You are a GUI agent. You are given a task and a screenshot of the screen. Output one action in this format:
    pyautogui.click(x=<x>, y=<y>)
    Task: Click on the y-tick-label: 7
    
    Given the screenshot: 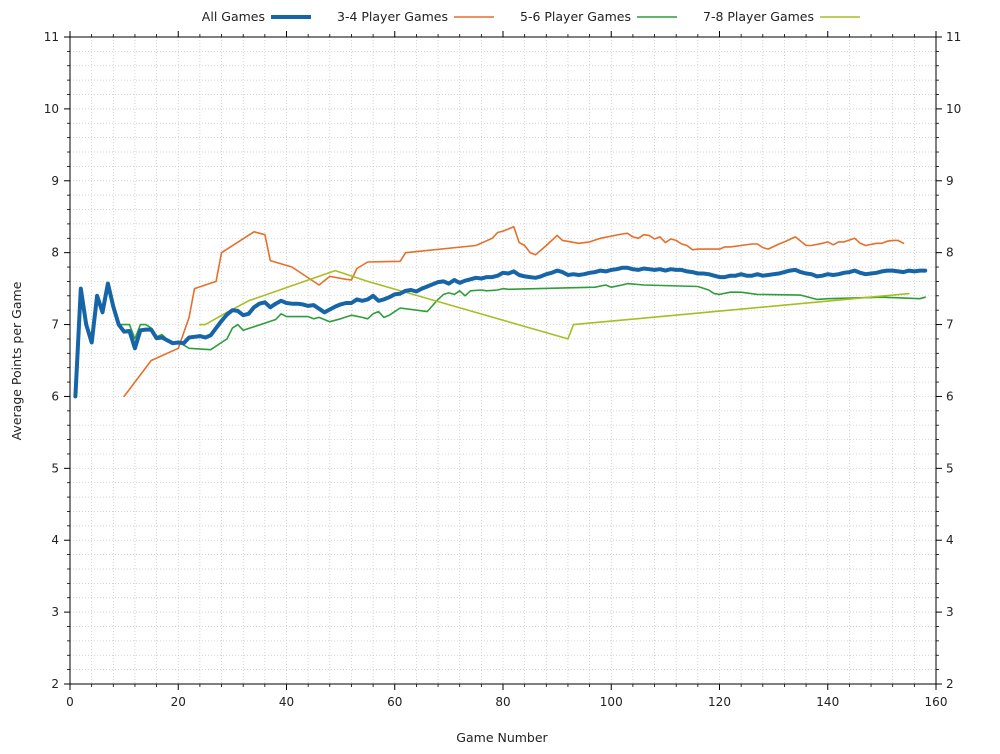 What is the action you would take?
    pyautogui.click(x=55, y=325)
    